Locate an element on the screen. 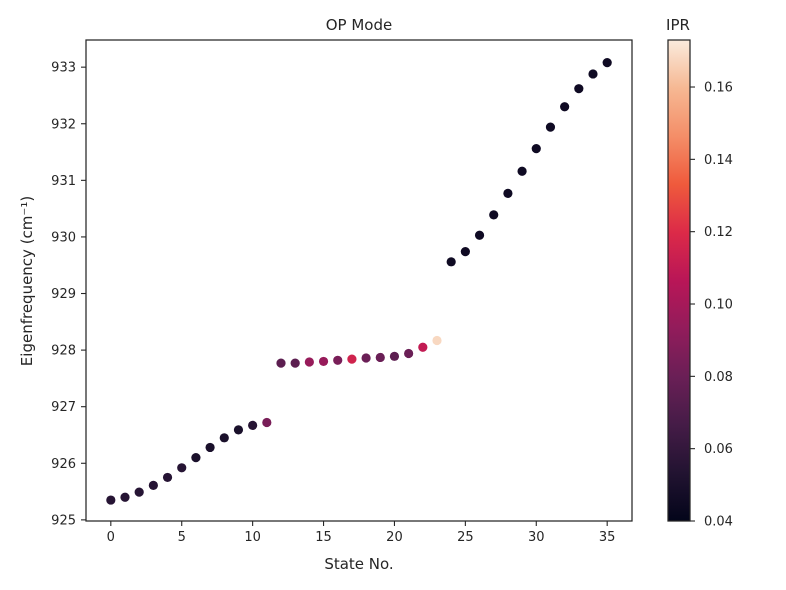  y-tick-label: 925 is located at coordinates (63, 520).